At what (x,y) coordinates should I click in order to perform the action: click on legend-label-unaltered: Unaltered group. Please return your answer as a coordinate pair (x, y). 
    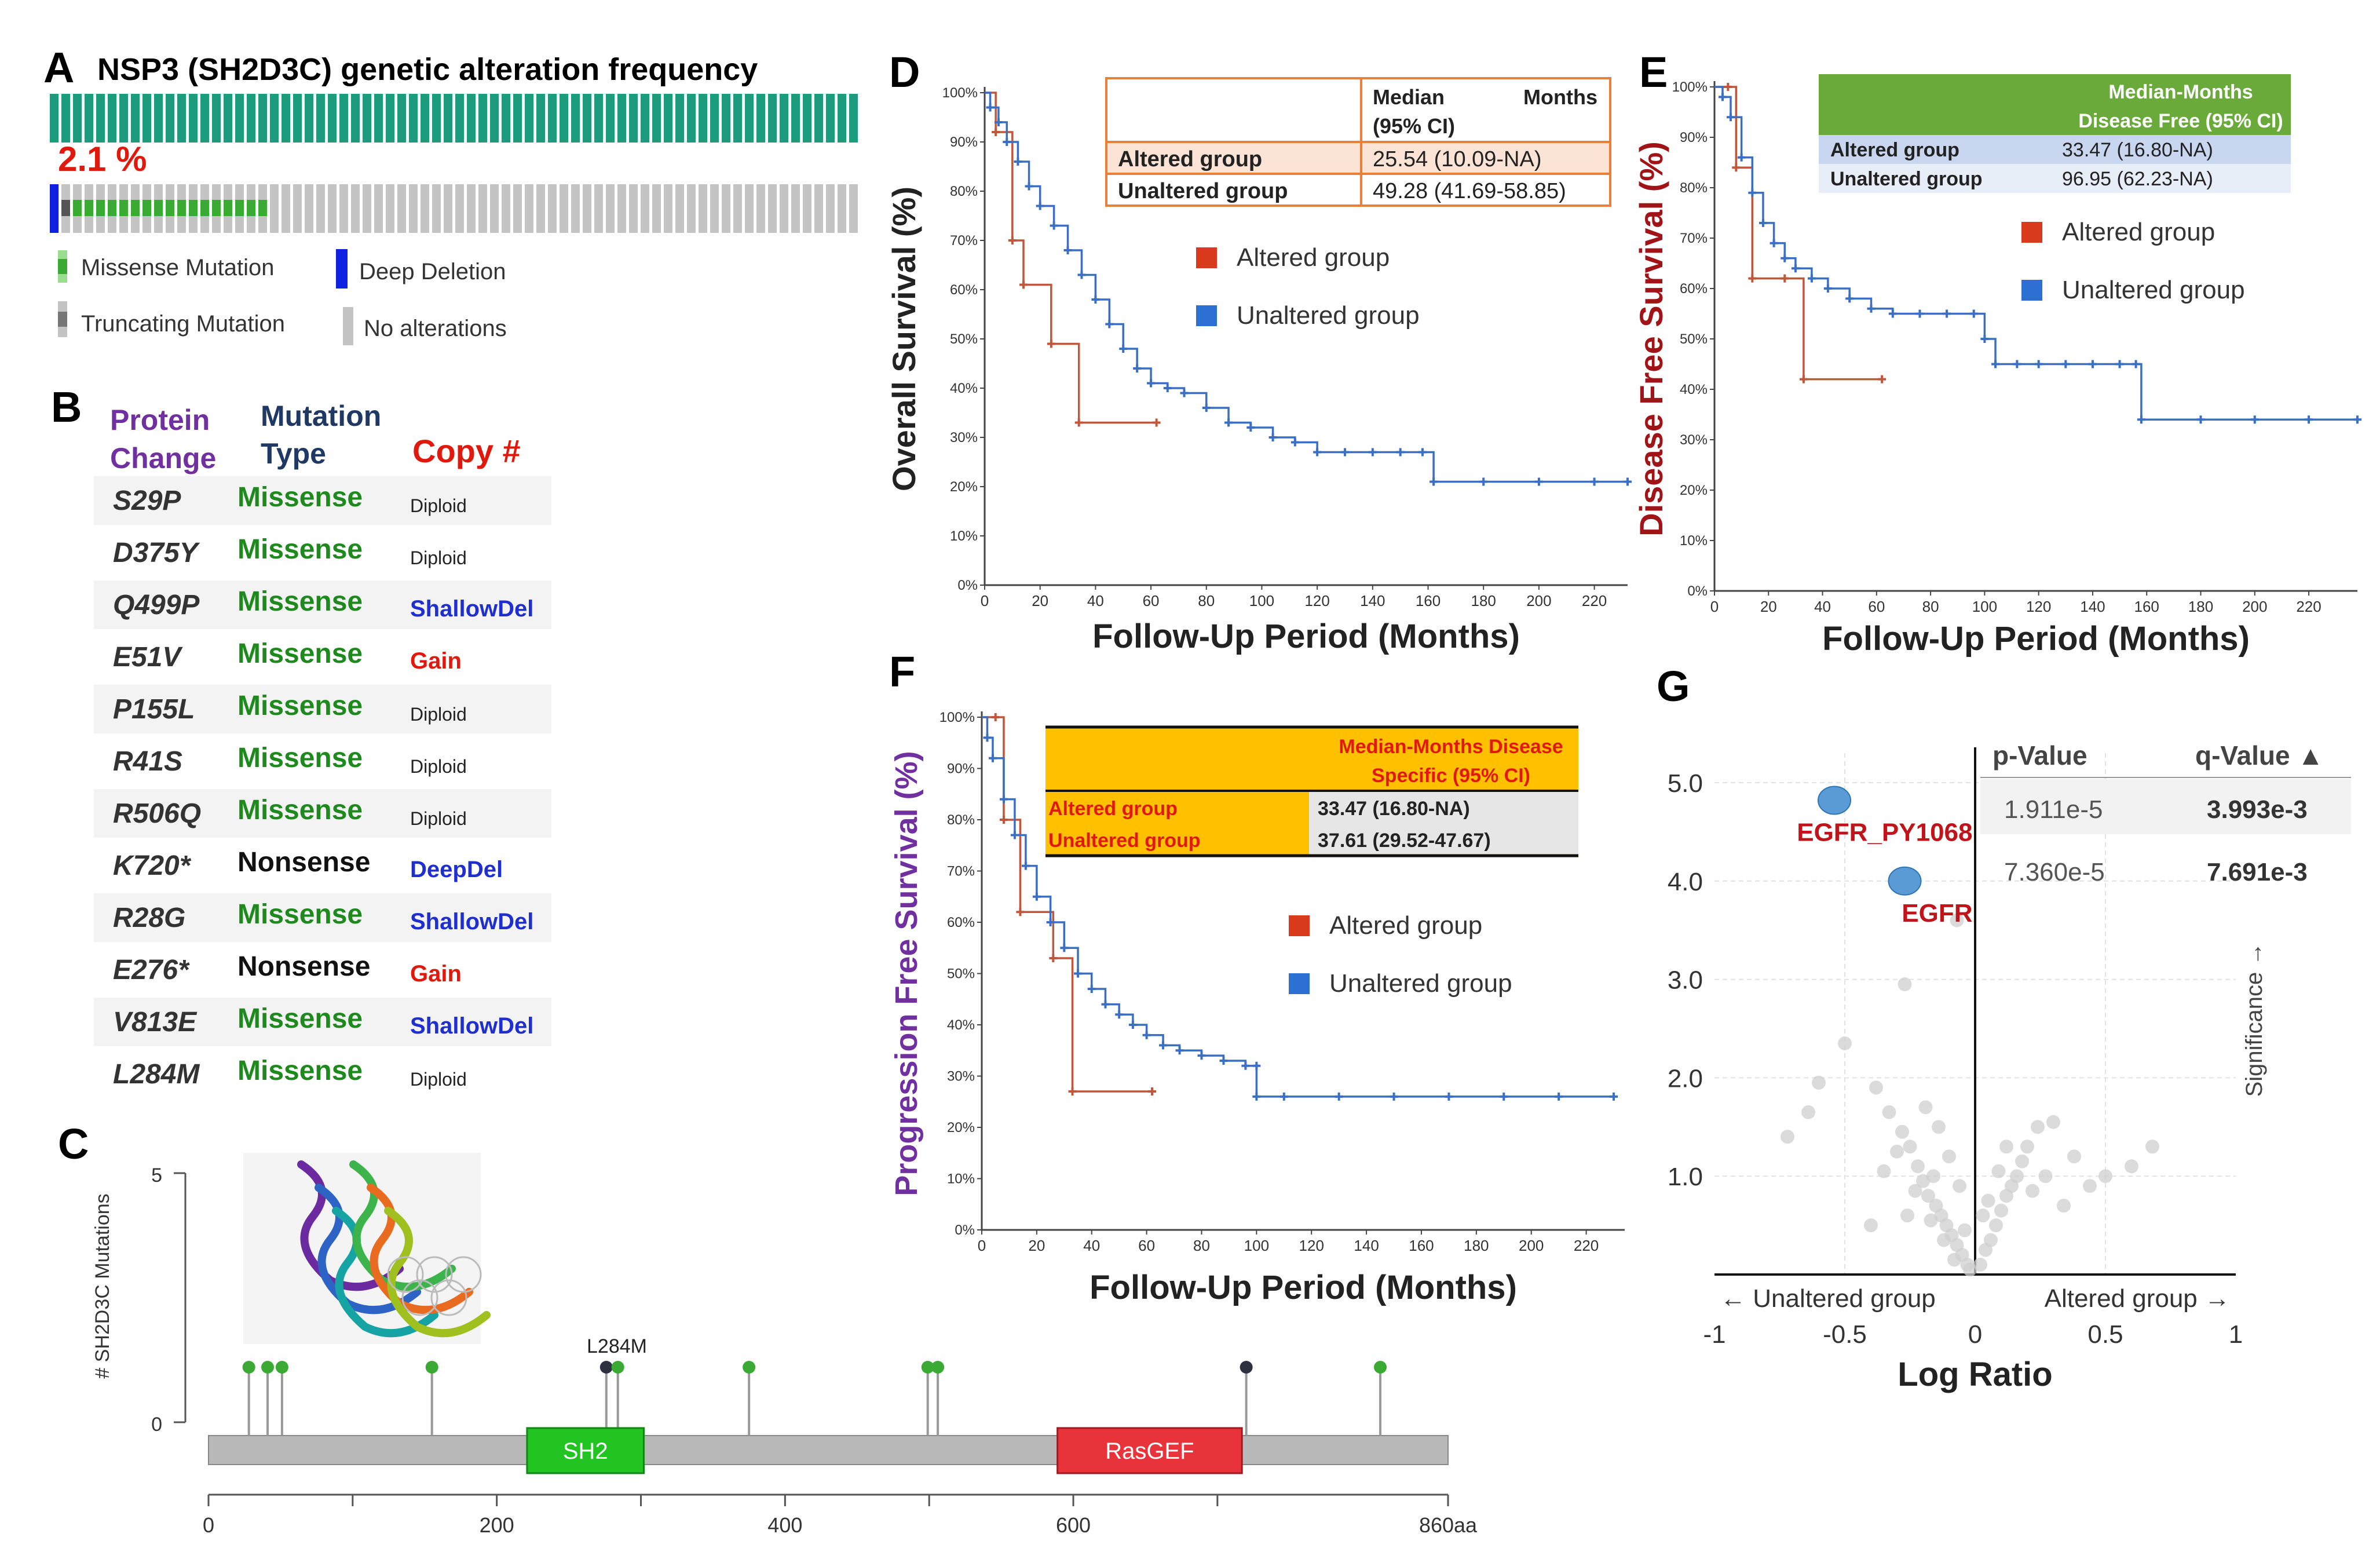
    Looking at the image, I should click on (1420, 983).